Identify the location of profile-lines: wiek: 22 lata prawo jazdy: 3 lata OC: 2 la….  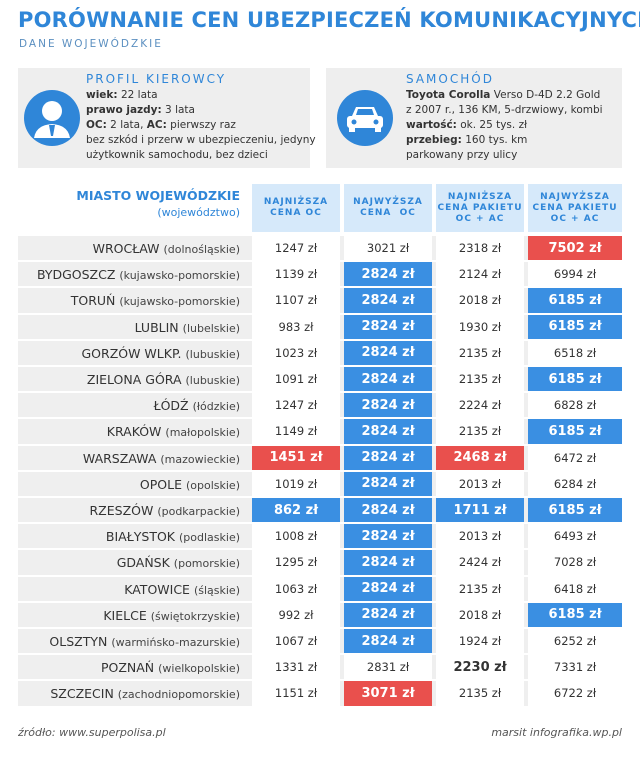
(201, 125).